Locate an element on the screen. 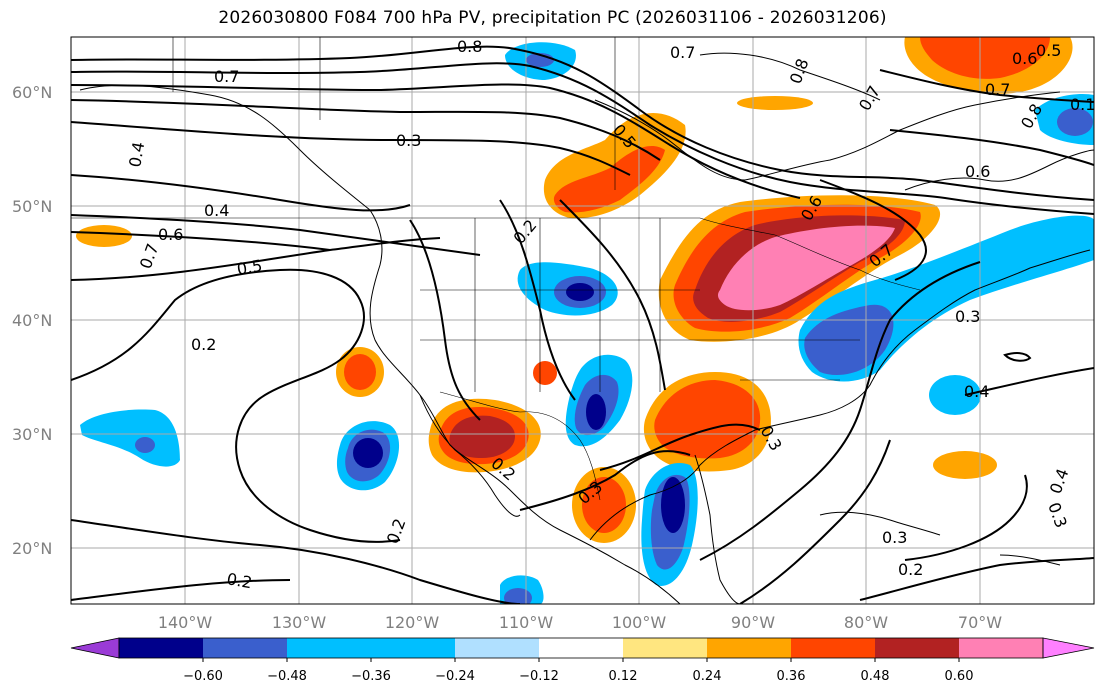 The width and height of the screenshot is (1105, 698). colorbar-outline is located at coordinates (581, 648).